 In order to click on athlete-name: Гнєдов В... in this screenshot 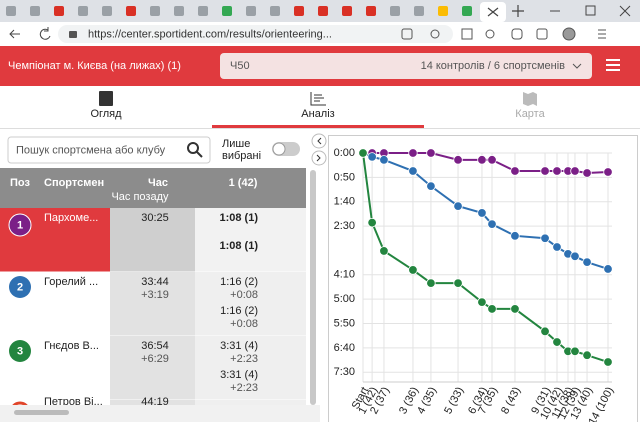, I will do `click(71, 346)`.